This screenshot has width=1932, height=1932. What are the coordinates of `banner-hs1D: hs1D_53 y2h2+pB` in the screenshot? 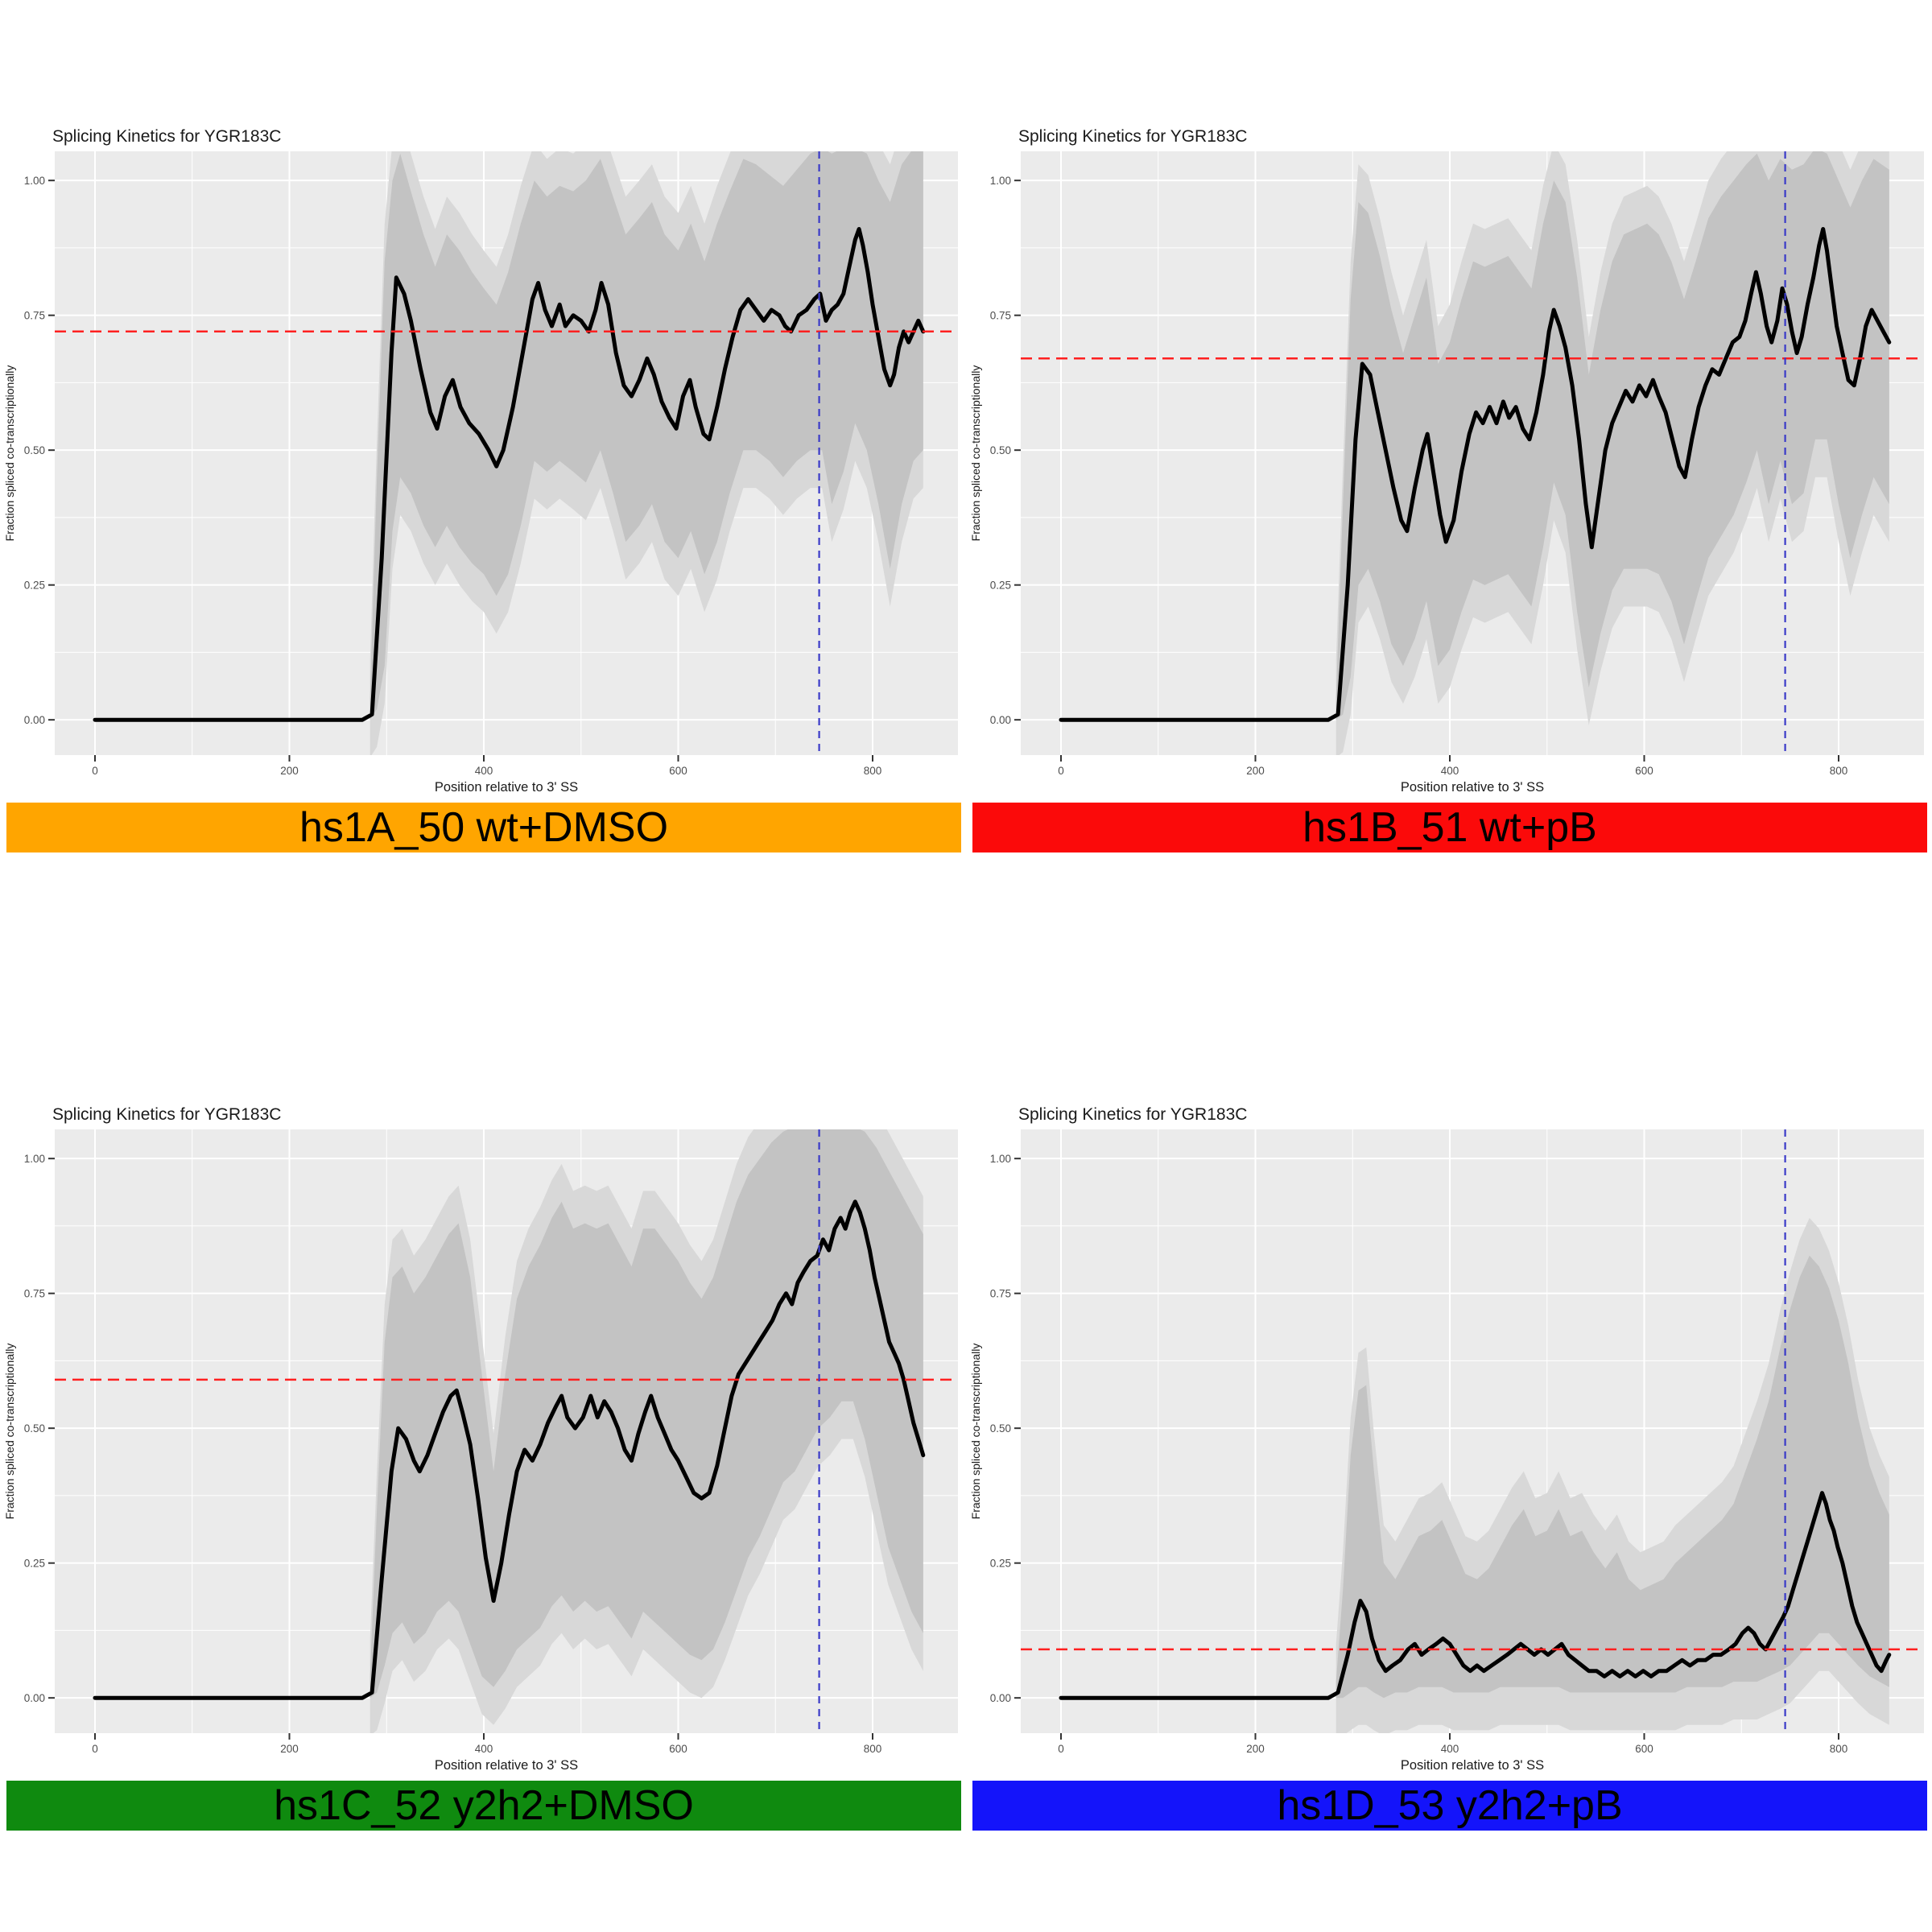 It's located at (1449, 1806).